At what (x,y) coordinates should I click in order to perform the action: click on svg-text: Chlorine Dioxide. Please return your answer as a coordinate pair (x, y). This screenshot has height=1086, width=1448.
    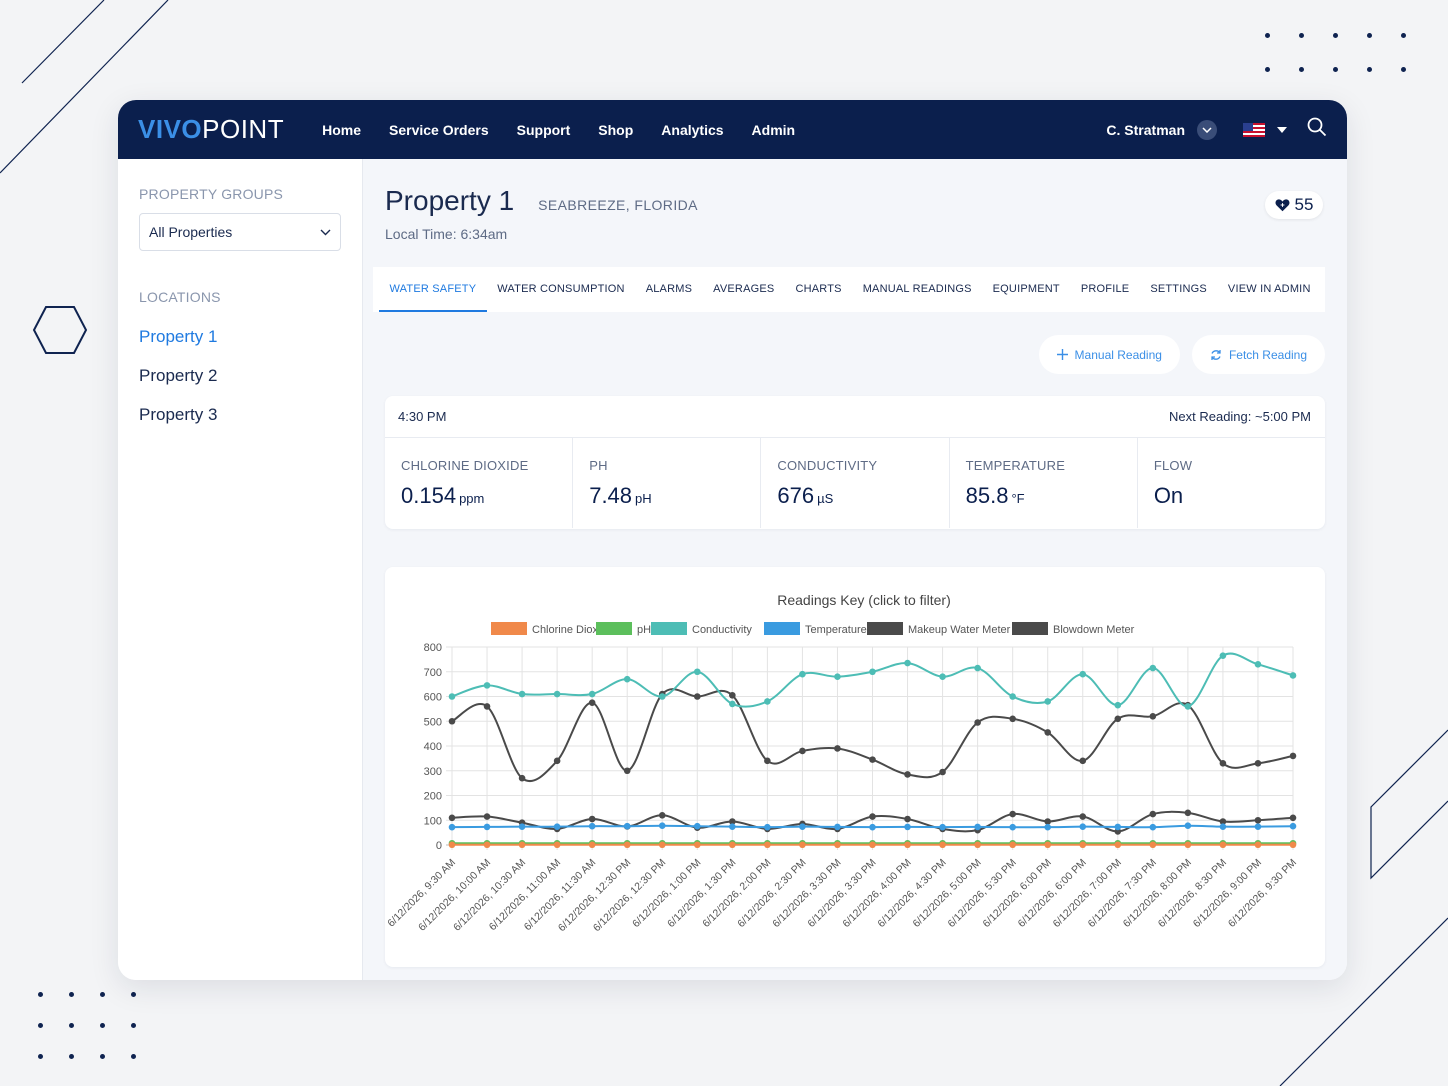
    Looking at the image, I should click on (572, 630).